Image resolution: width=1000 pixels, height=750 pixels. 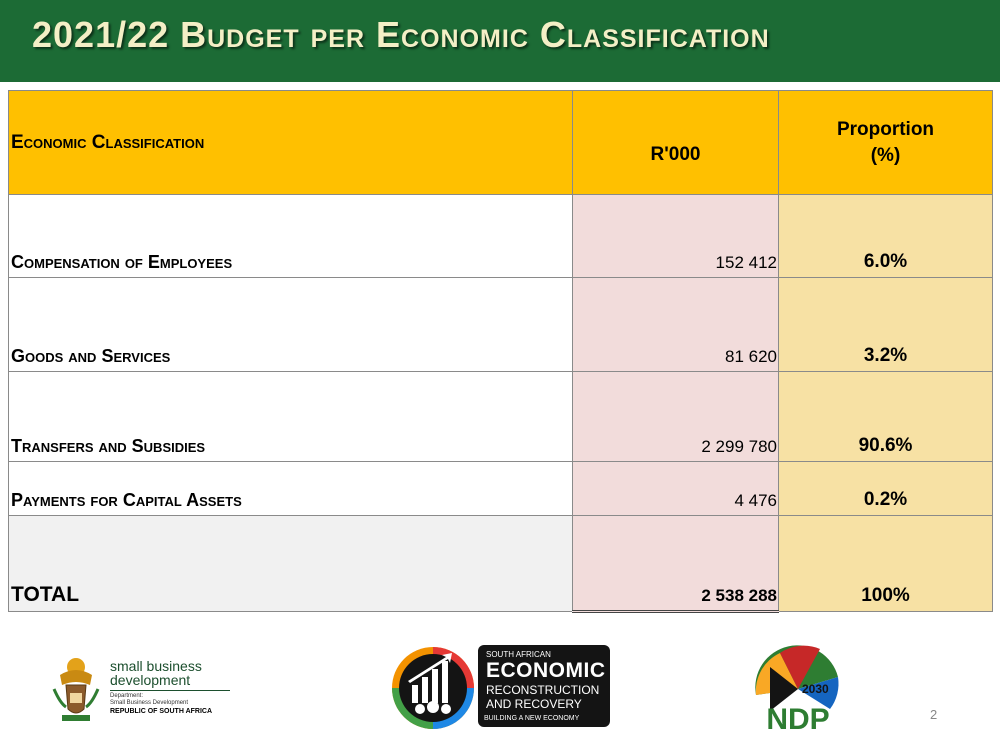 I want to click on row-label: Compensation of Employees, so click(x=290, y=236).